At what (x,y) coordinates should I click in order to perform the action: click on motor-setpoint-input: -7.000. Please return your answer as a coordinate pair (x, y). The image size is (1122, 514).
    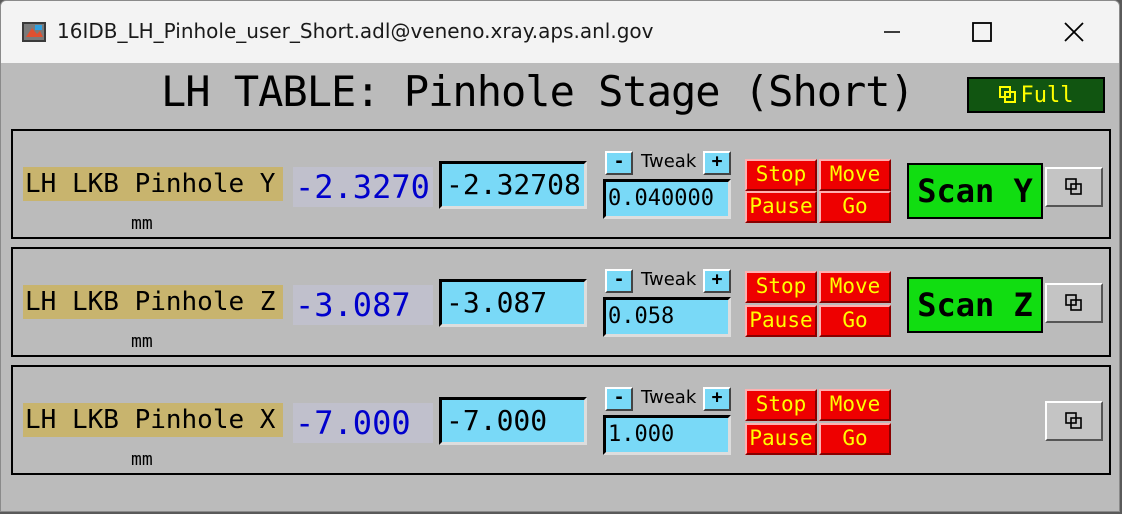
    Looking at the image, I should click on (513, 421).